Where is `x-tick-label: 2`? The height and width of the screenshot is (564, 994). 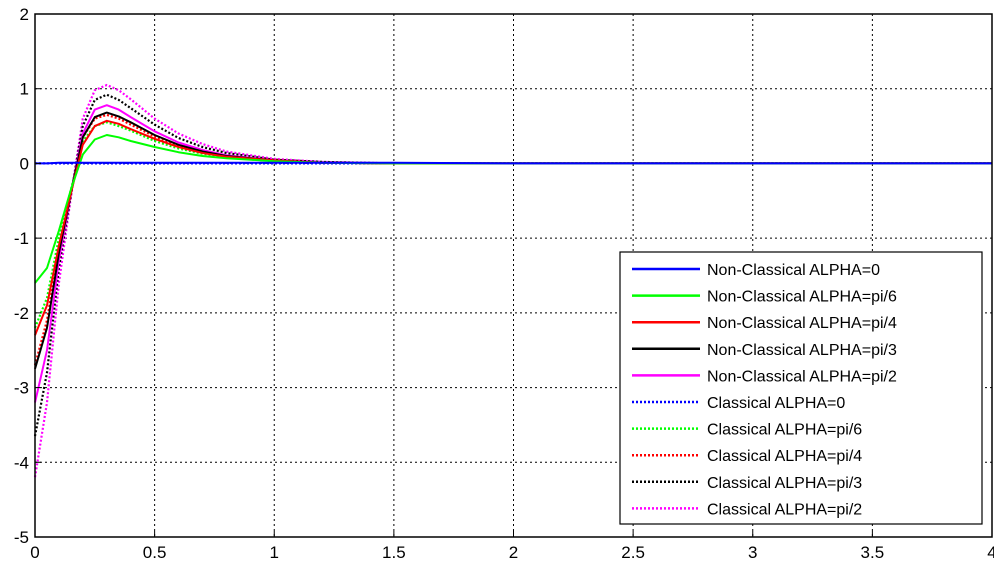 x-tick-label: 2 is located at coordinates (513, 552).